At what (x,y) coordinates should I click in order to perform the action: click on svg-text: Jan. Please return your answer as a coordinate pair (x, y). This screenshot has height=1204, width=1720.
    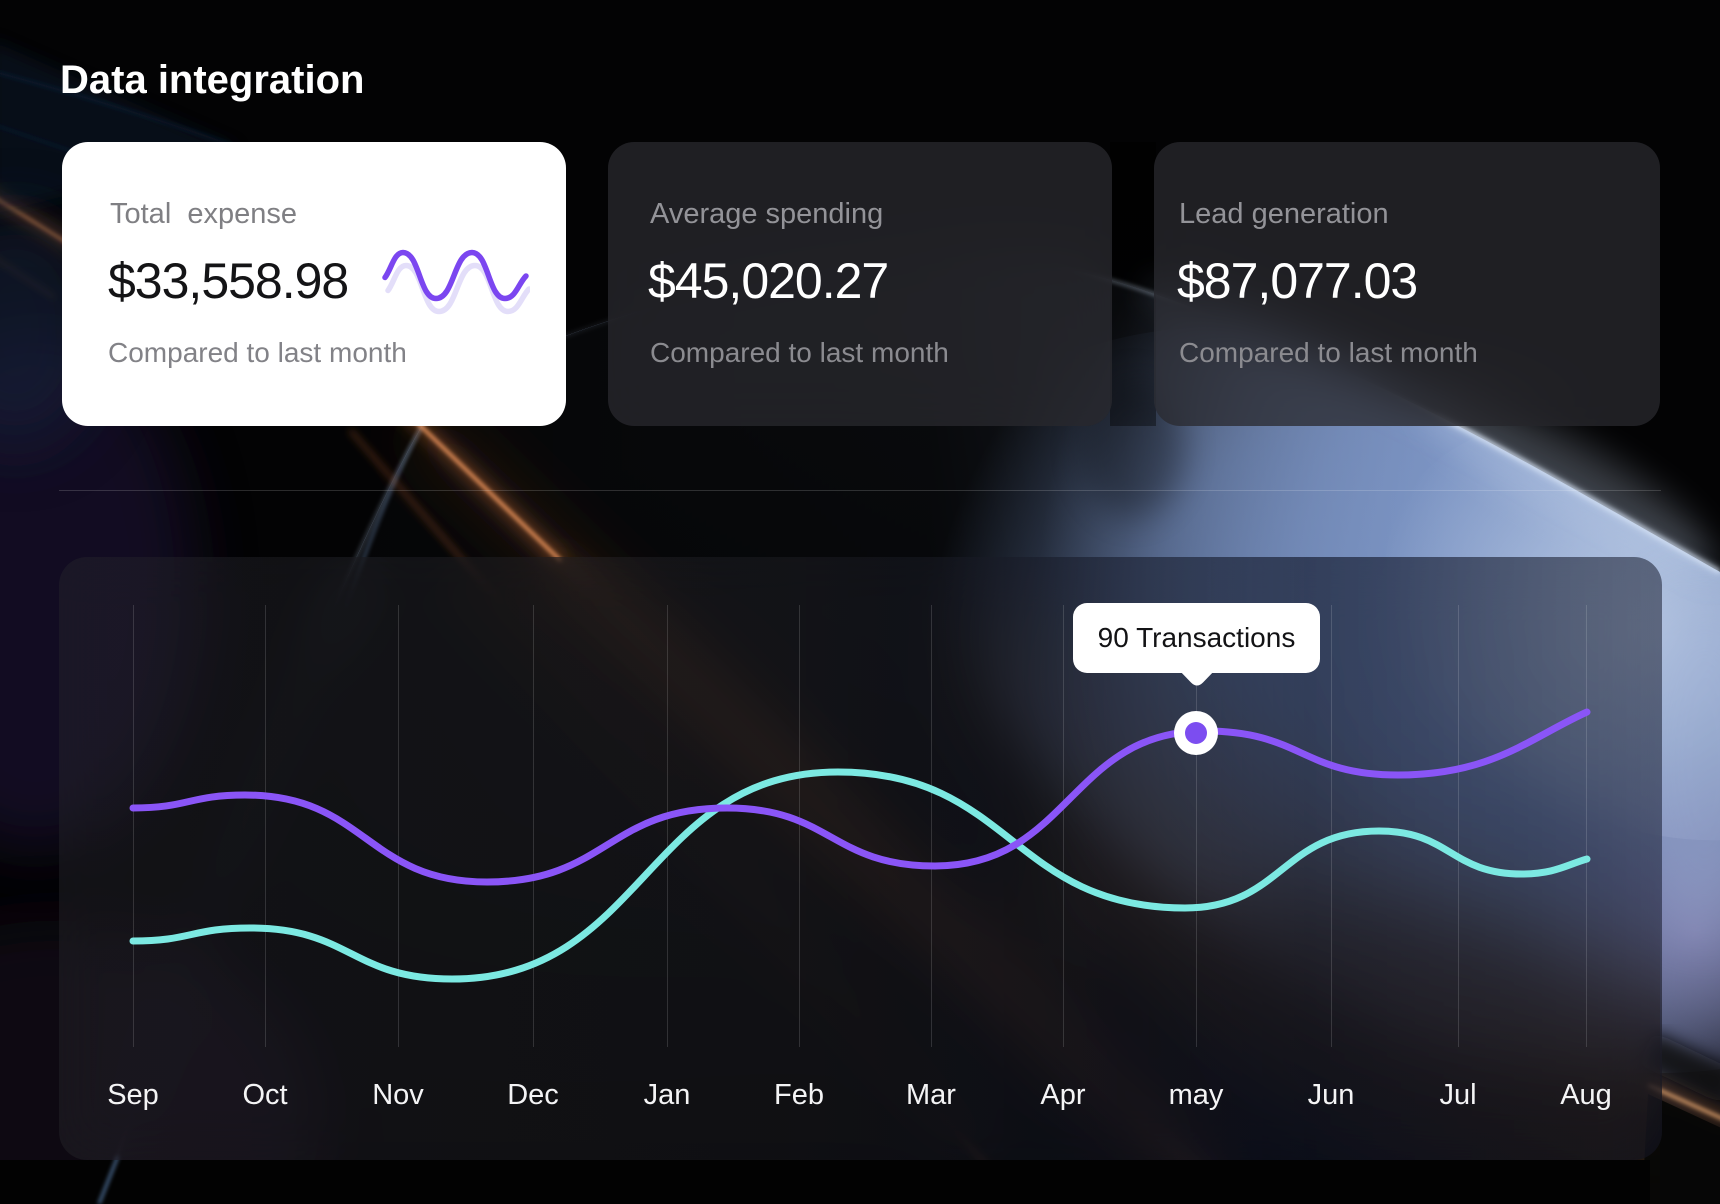
    Looking at the image, I should click on (667, 1095).